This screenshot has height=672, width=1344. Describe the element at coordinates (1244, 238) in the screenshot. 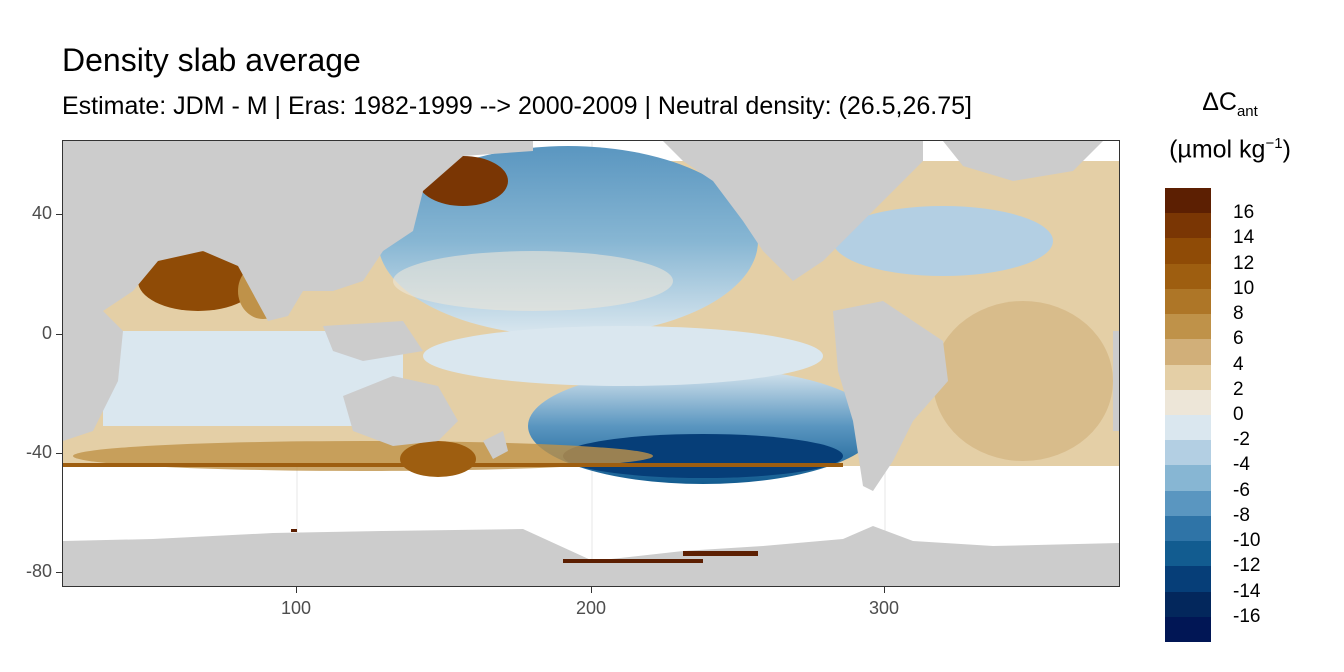

I see `legend-label: 14` at that location.